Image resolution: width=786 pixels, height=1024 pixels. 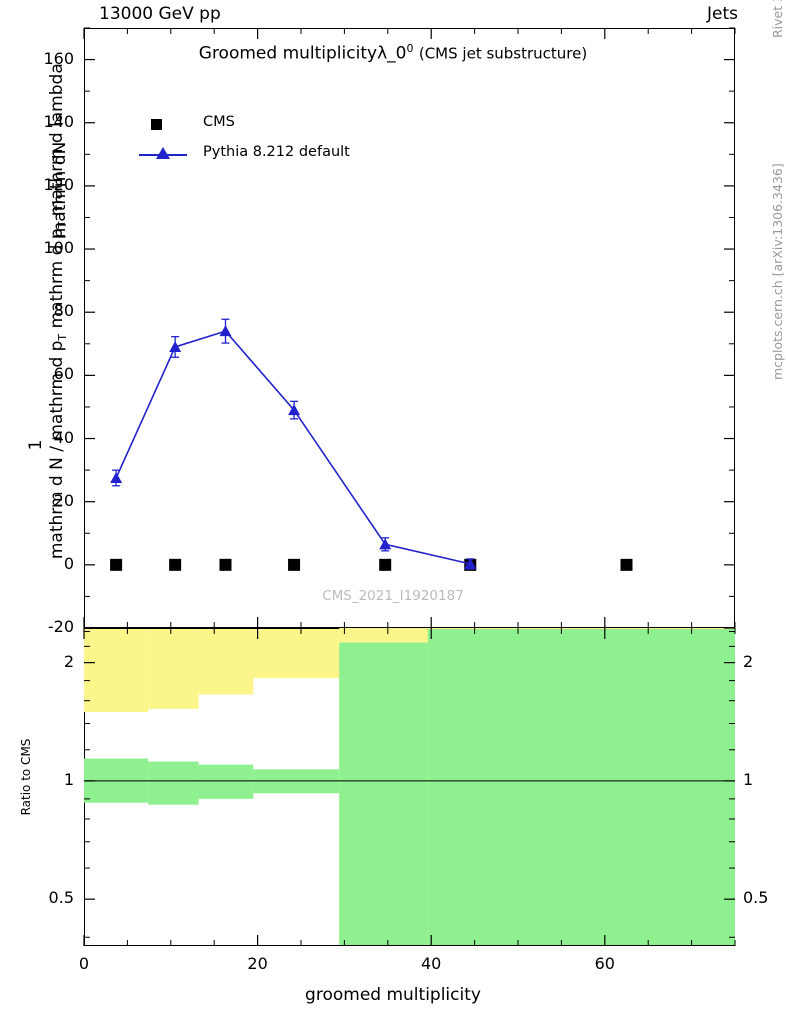 I want to click on ratio-y-tick-label-right-2: 2, so click(x=748, y=661).